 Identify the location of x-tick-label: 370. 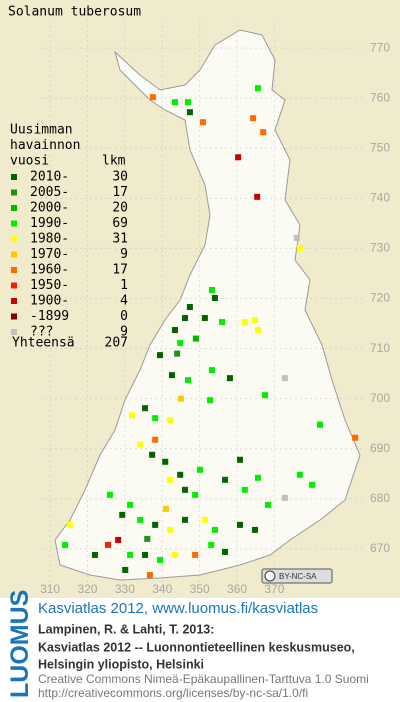
(274, 589).